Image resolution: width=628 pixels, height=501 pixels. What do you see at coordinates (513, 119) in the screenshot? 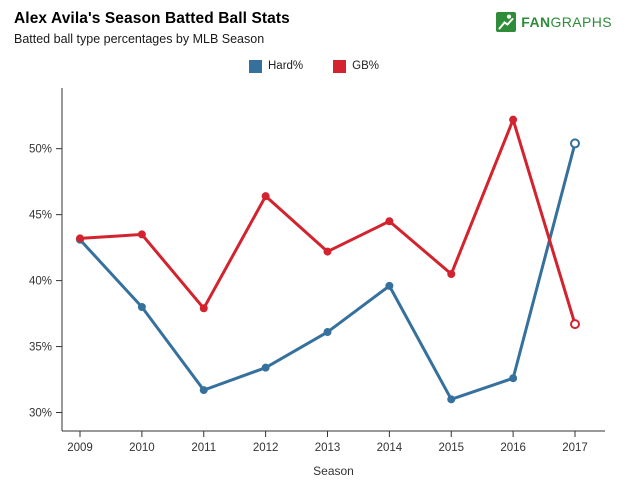
I see `data-point-gb-2016` at bounding box center [513, 119].